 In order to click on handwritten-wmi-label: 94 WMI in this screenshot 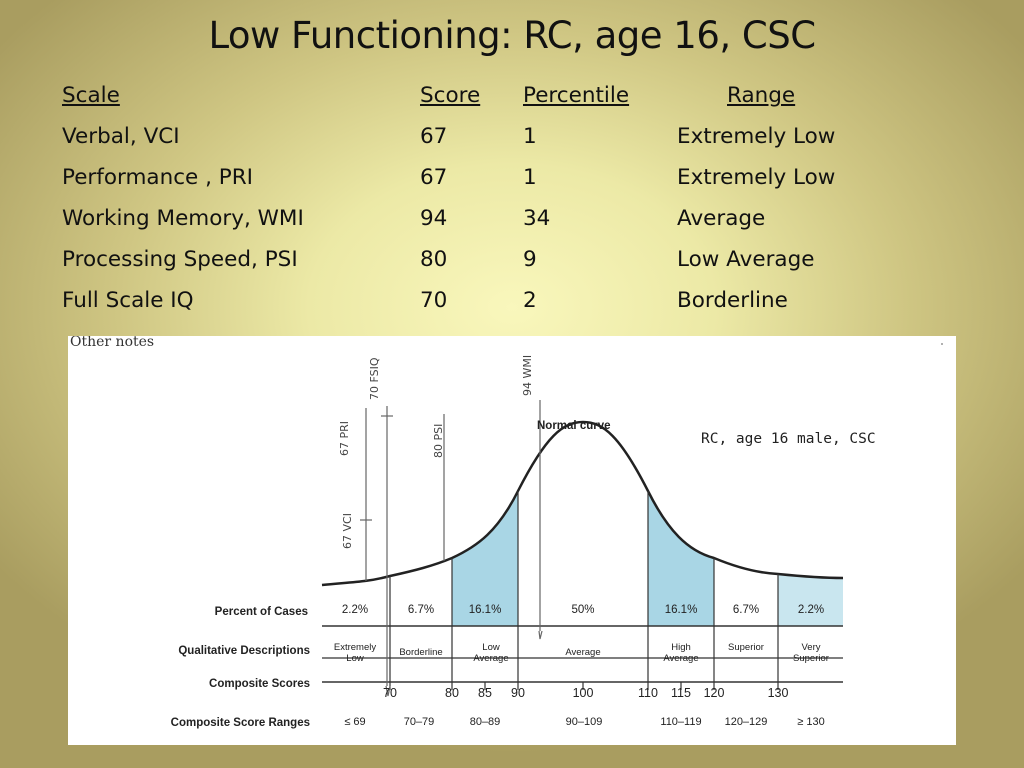, I will do `click(527, 375)`.